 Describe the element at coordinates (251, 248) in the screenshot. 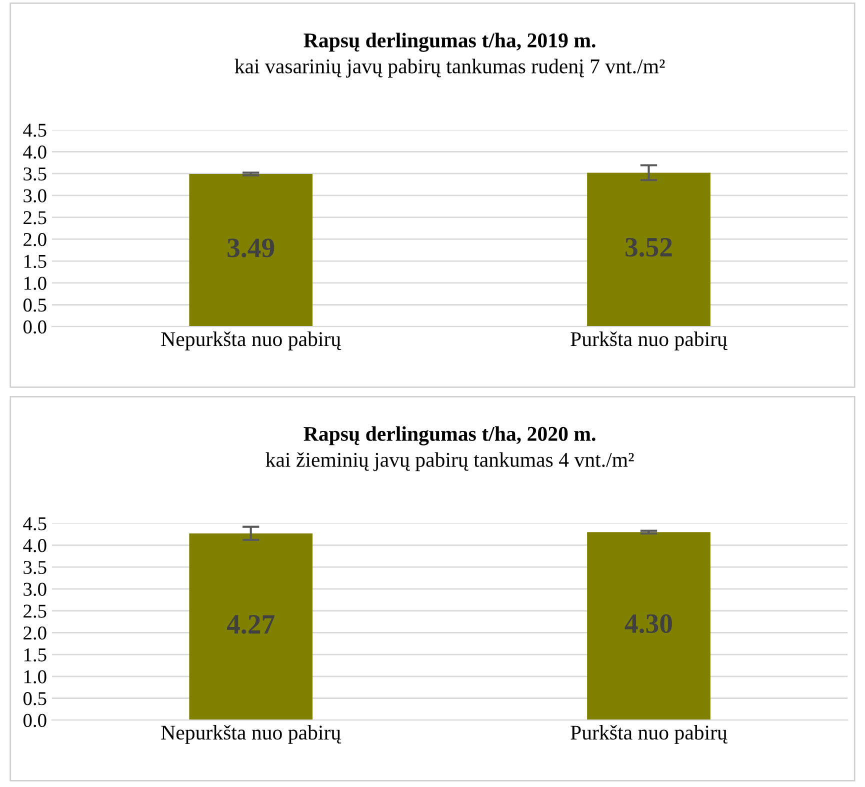

I see `data-label: 3.49` at that location.